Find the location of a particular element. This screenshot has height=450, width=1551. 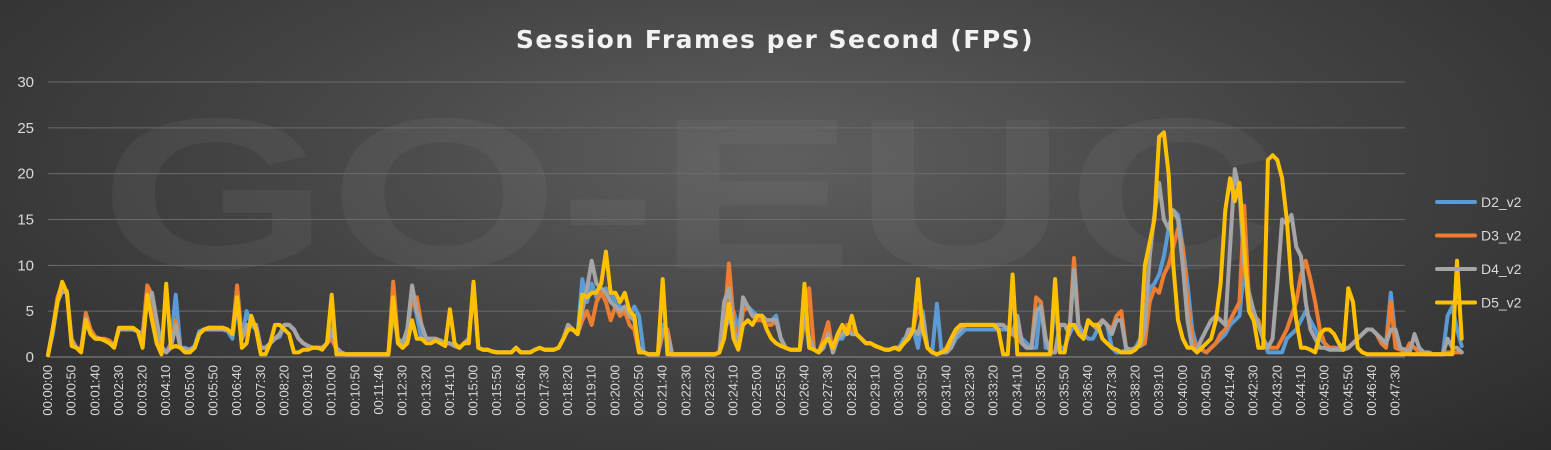

x-tick-label: 00:09:10 is located at coordinates (307, 390).